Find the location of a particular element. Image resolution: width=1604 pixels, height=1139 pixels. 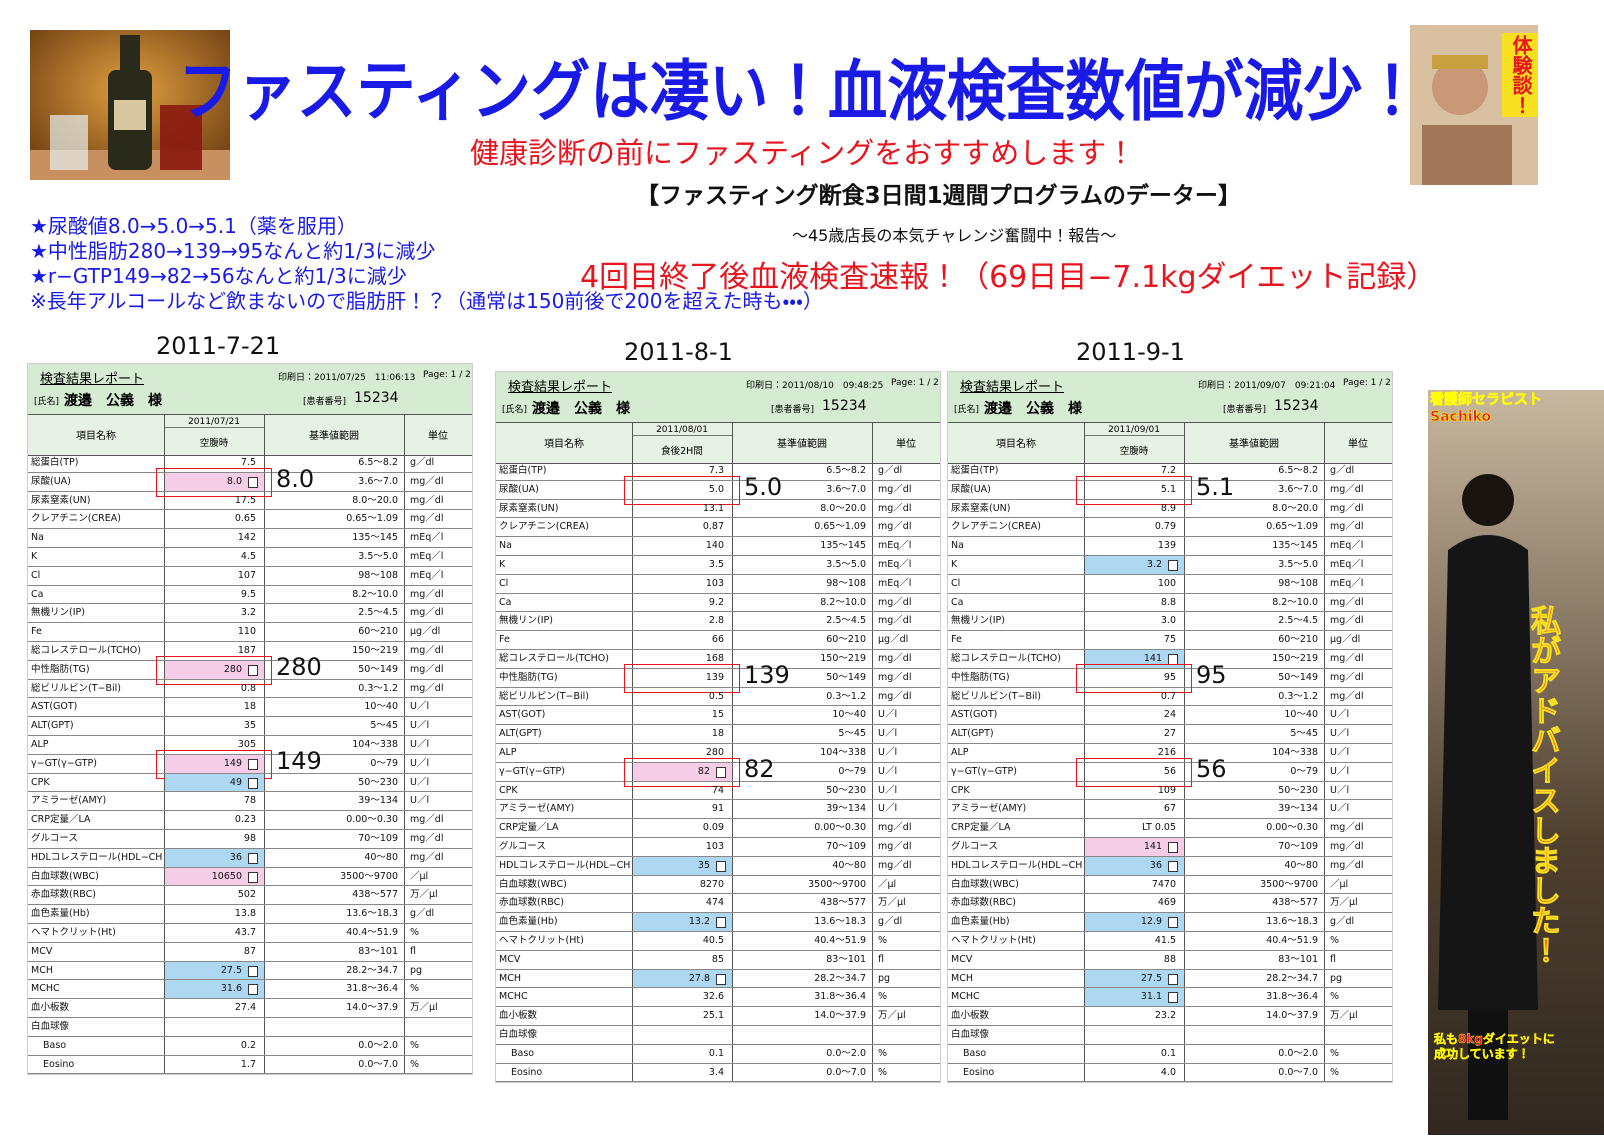

value: 43.7 is located at coordinates (245, 932).